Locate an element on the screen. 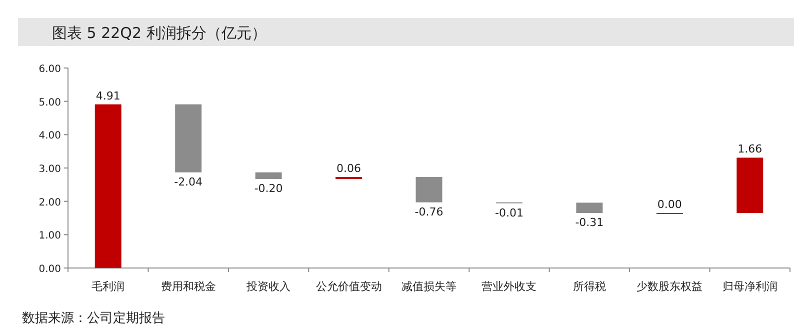  data-label: -2.04 is located at coordinates (188, 181).